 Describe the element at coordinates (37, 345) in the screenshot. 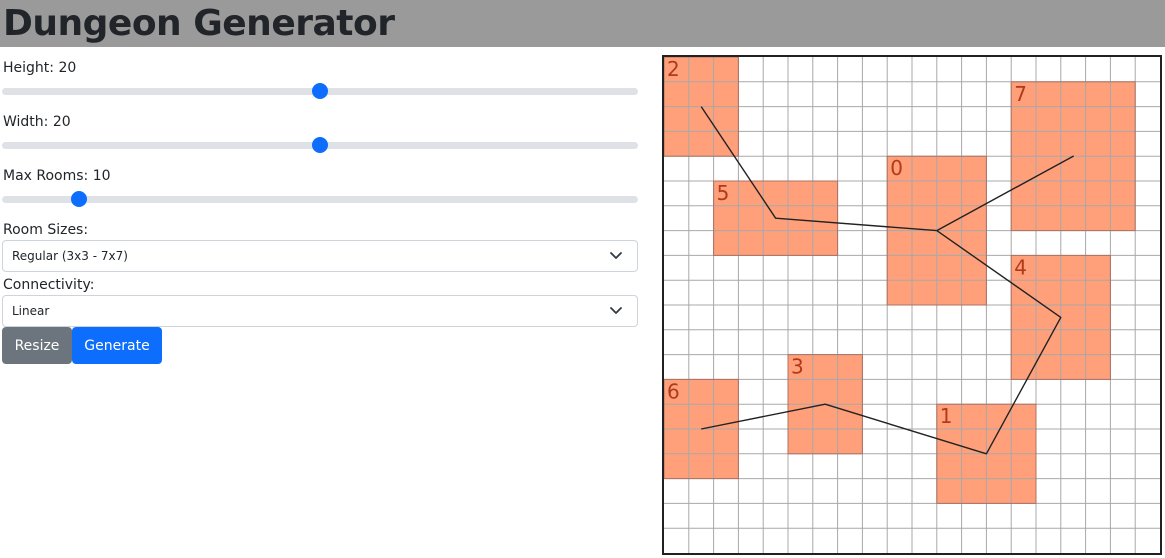

I see `resize-button: Resize` at that location.